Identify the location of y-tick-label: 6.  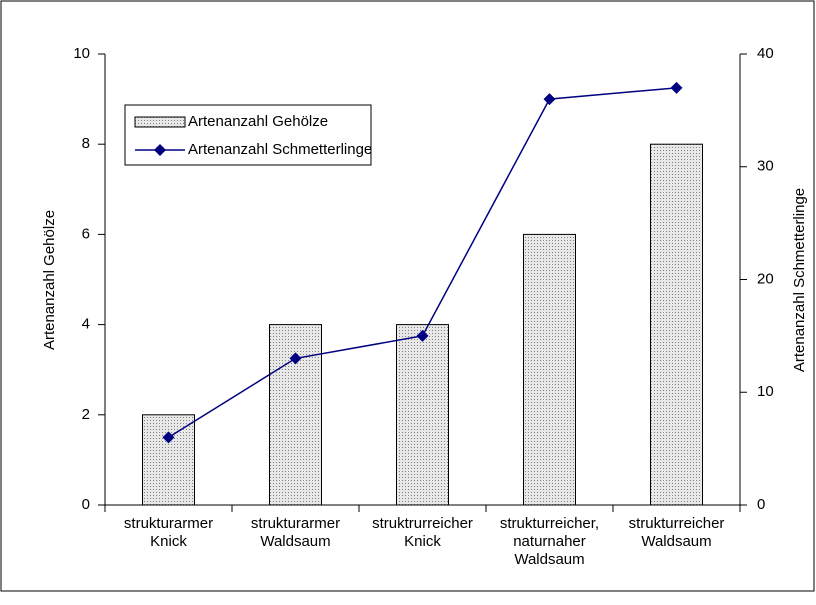
(86, 233).